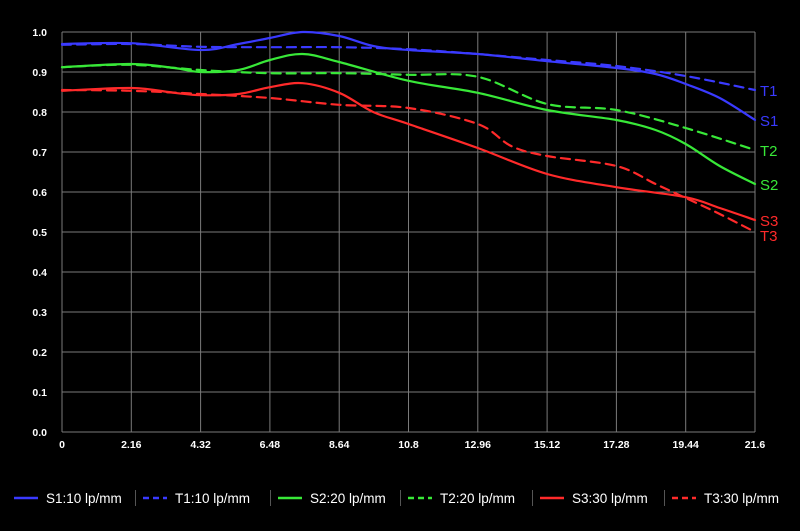 This screenshot has height=531, width=800. I want to click on x-tick-label: 6.48, so click(270, 445).